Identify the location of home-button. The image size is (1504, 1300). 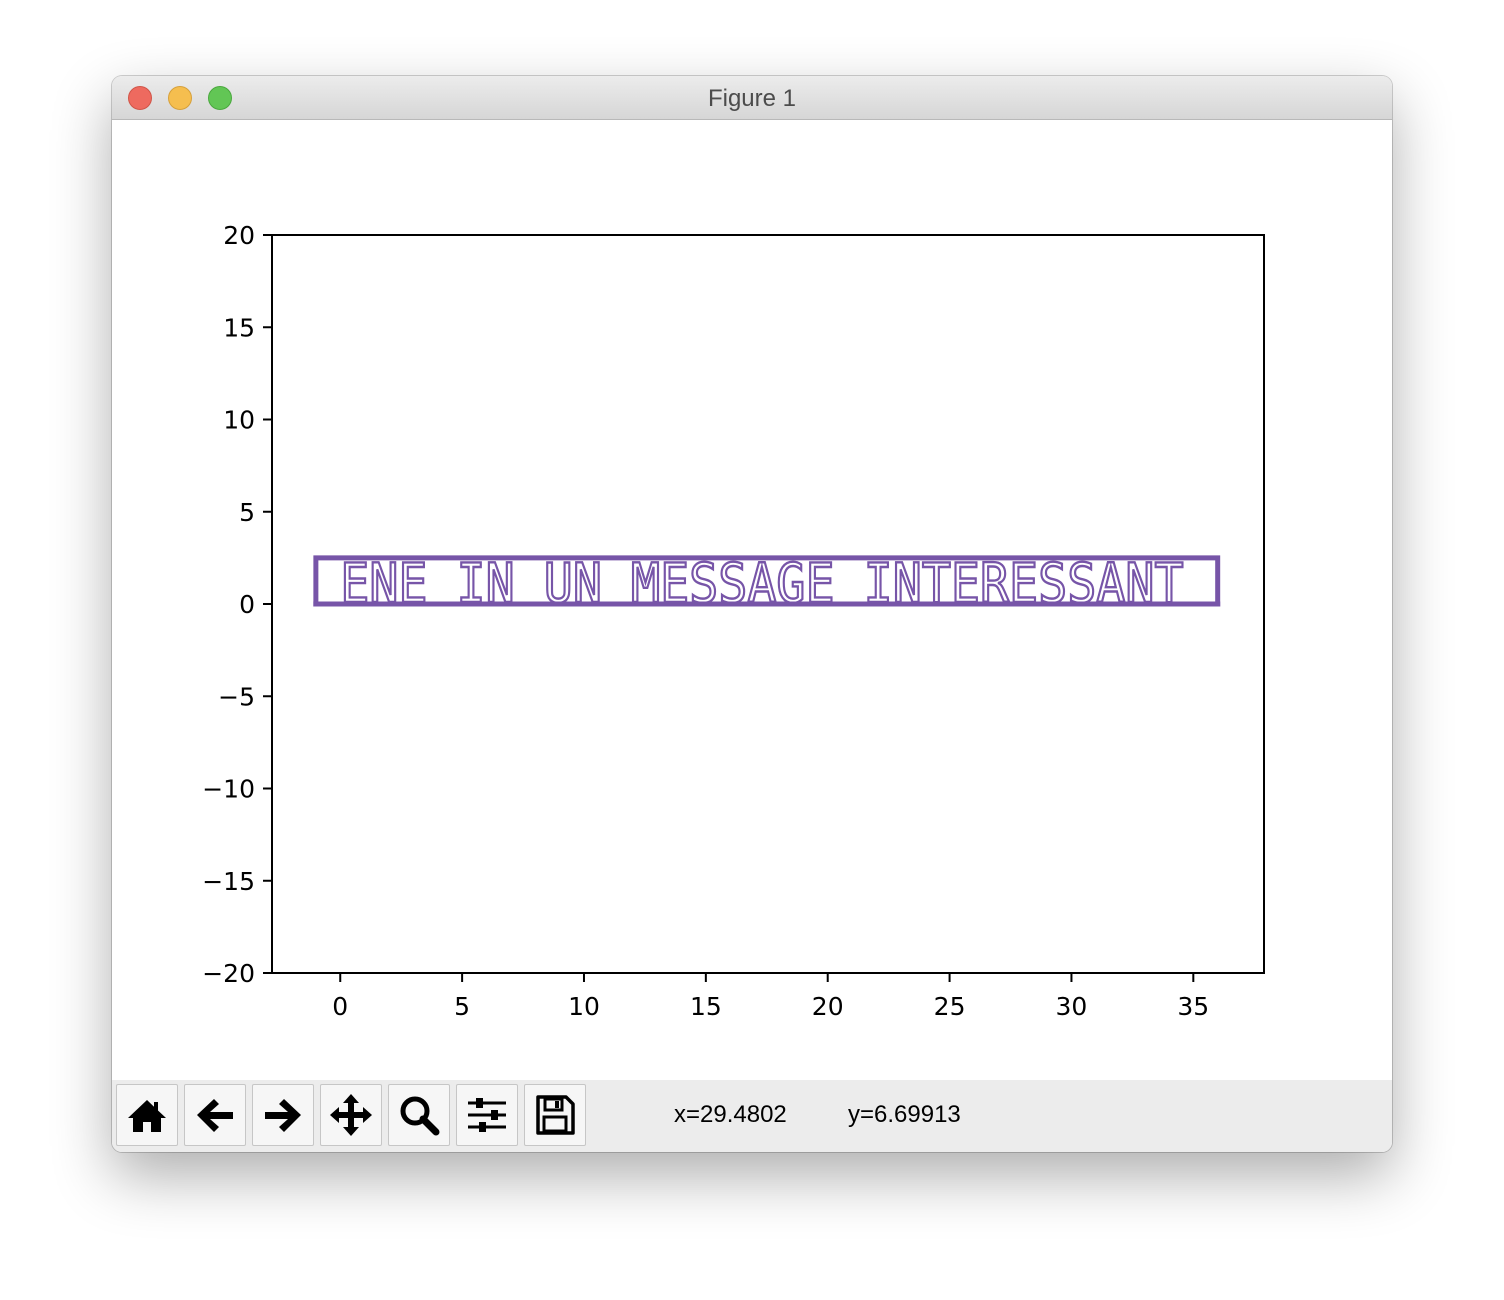
(147, 1115).